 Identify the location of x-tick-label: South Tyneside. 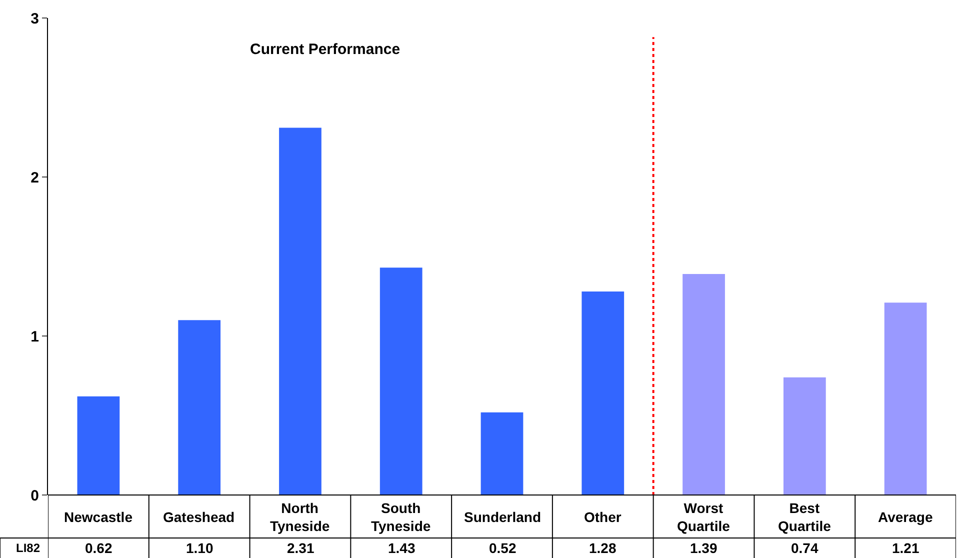
(401, 517).